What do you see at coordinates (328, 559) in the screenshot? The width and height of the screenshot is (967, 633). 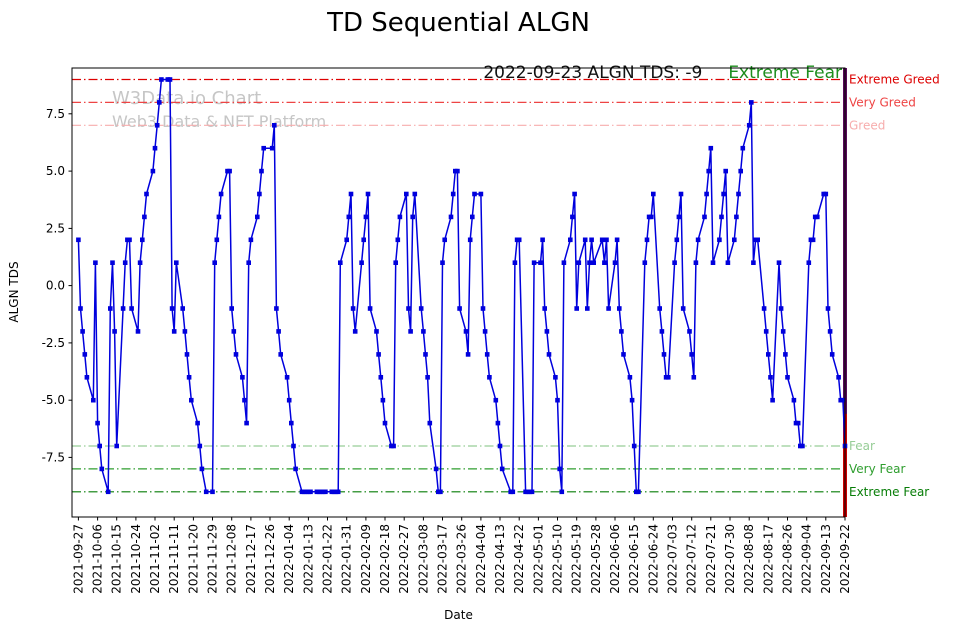 I see `x-tick-label: 2022-01-22` at bounding box center [328, 559].